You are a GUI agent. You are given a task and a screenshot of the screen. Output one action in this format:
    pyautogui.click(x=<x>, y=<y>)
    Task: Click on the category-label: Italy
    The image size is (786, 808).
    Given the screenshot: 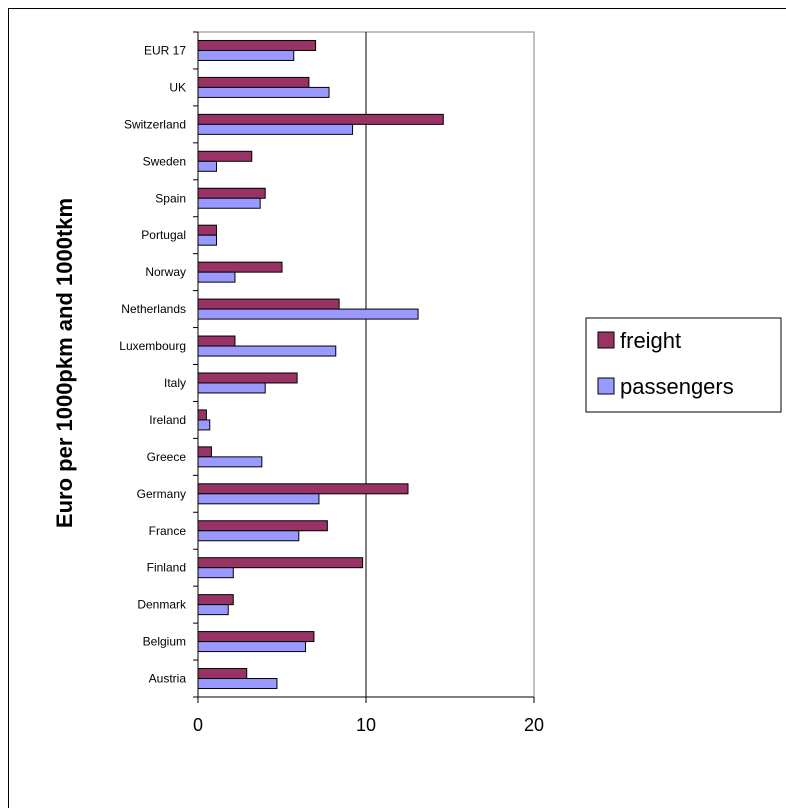 What is the action you would take?
    pyautogui.click(x=175, y=383)
    